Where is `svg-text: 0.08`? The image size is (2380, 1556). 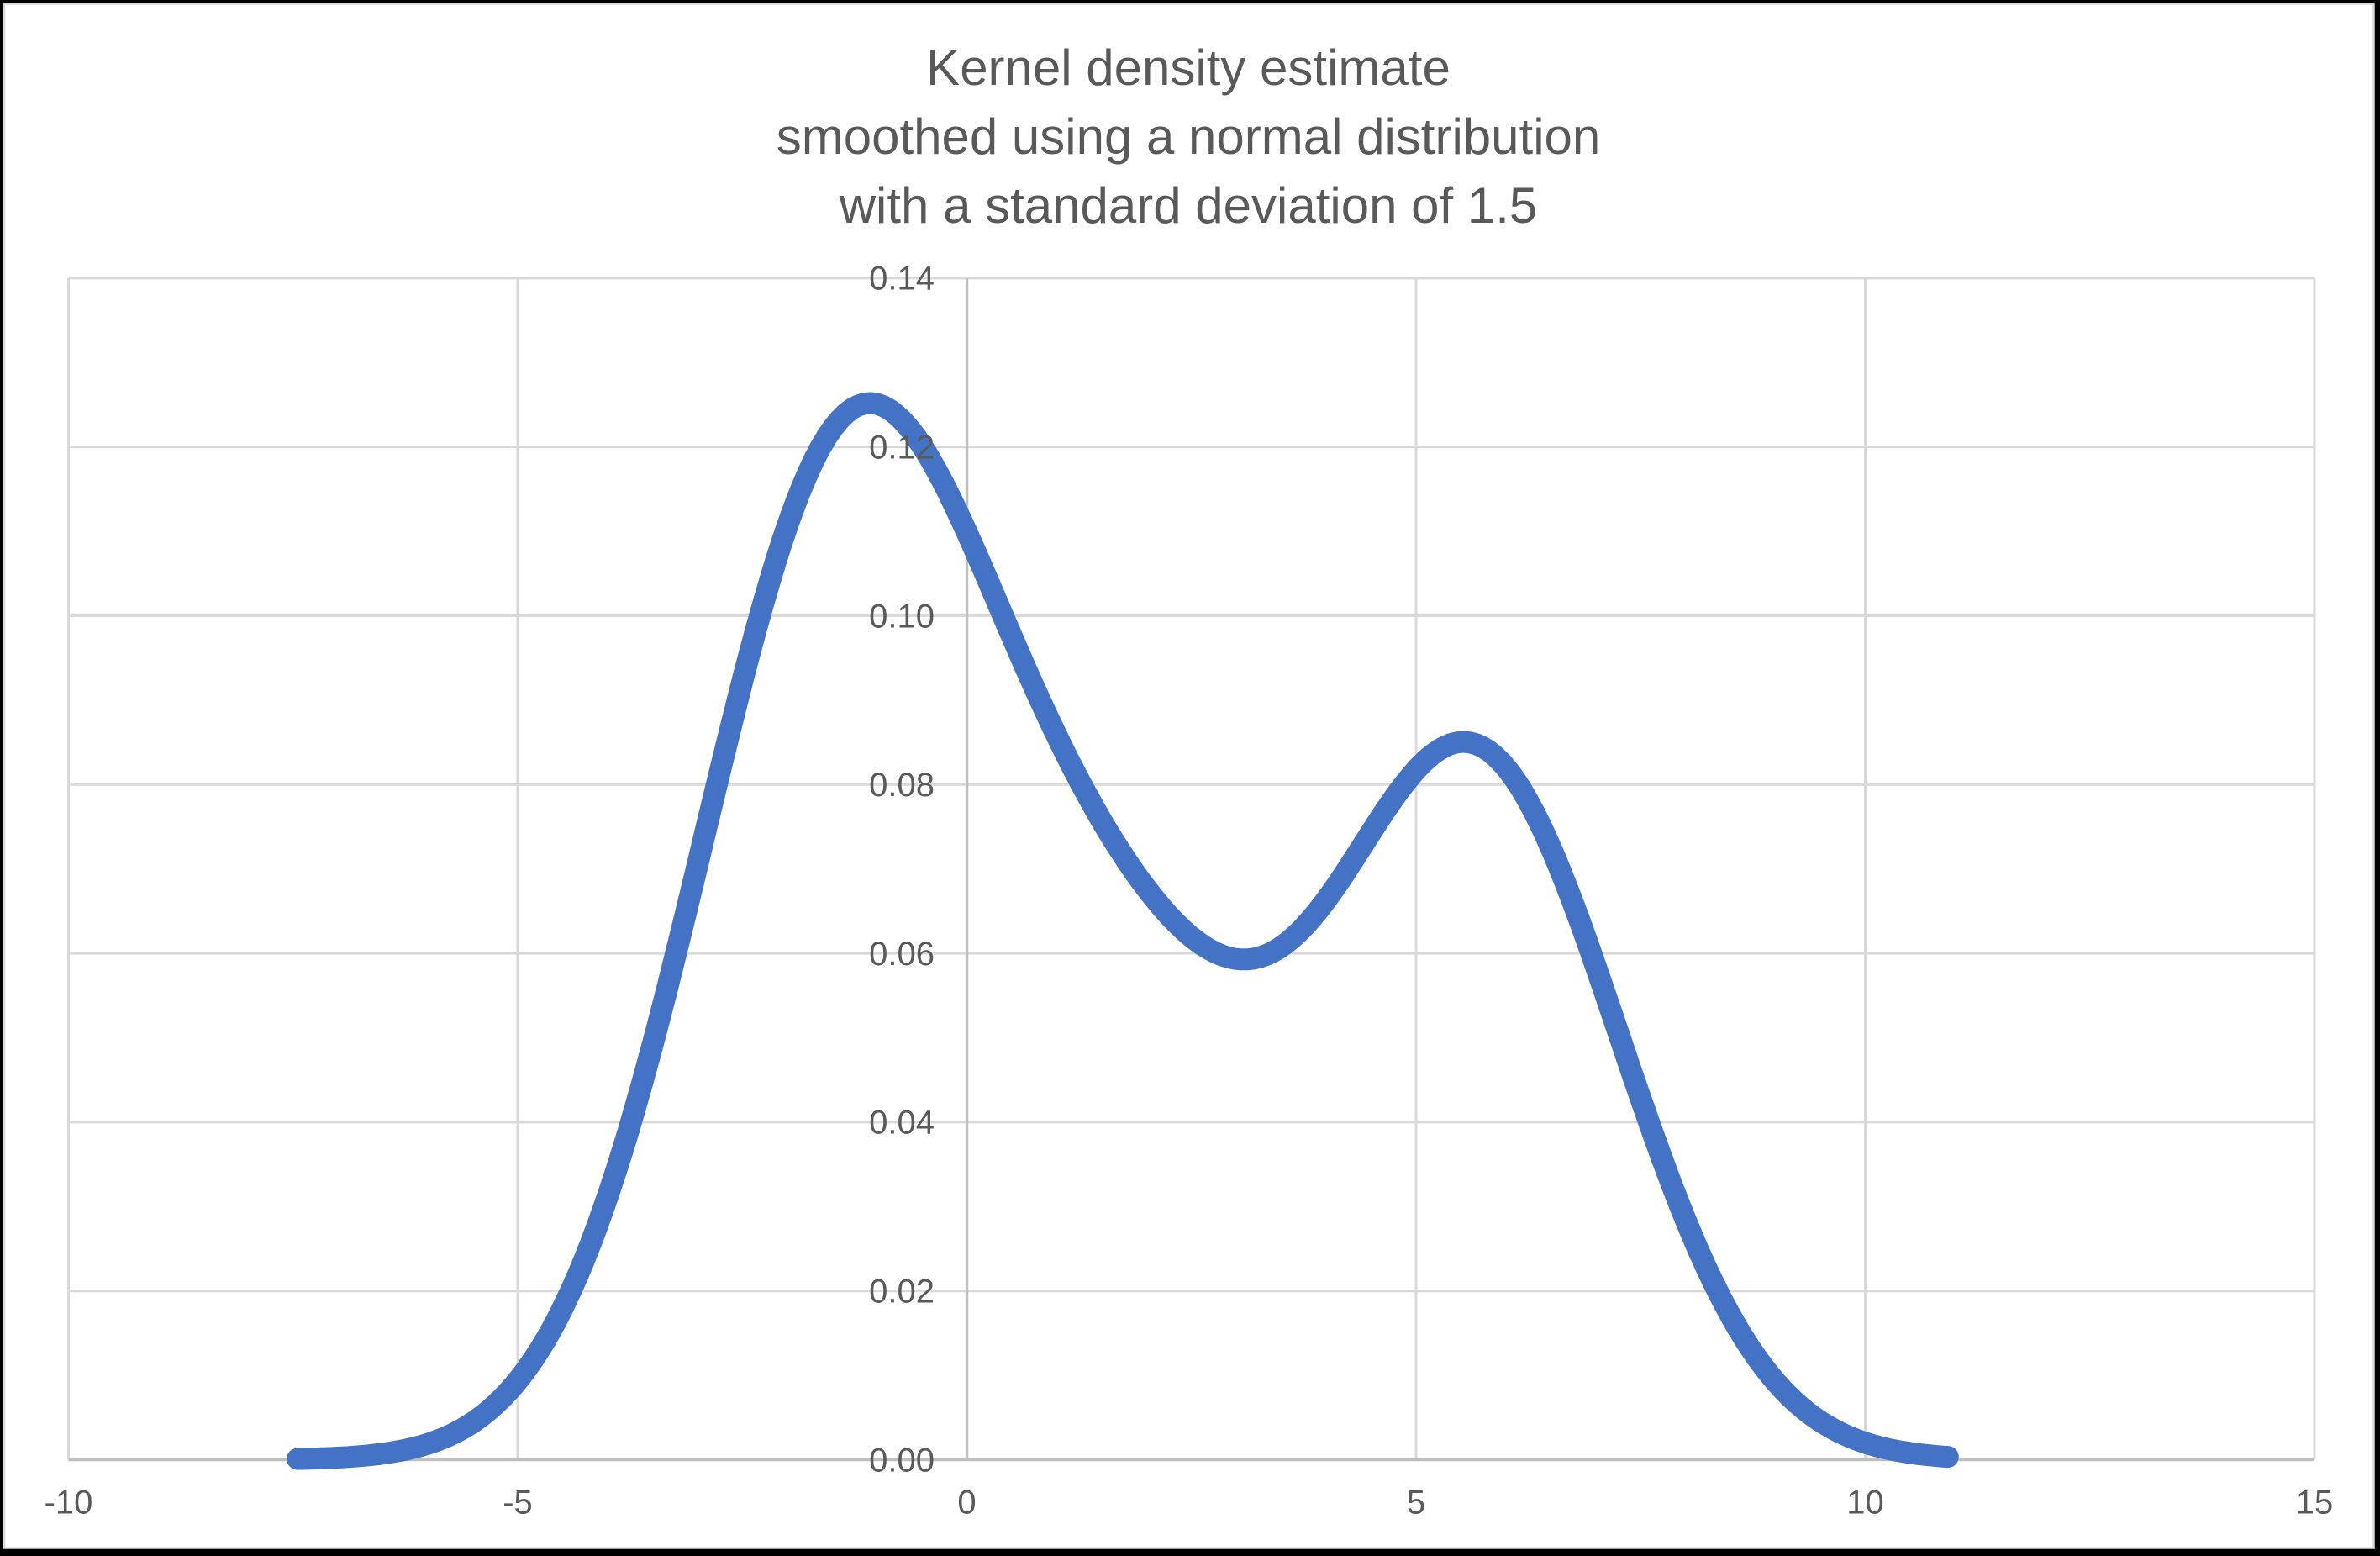
svg-text: 0.08 is located at coordinates (902, 785).